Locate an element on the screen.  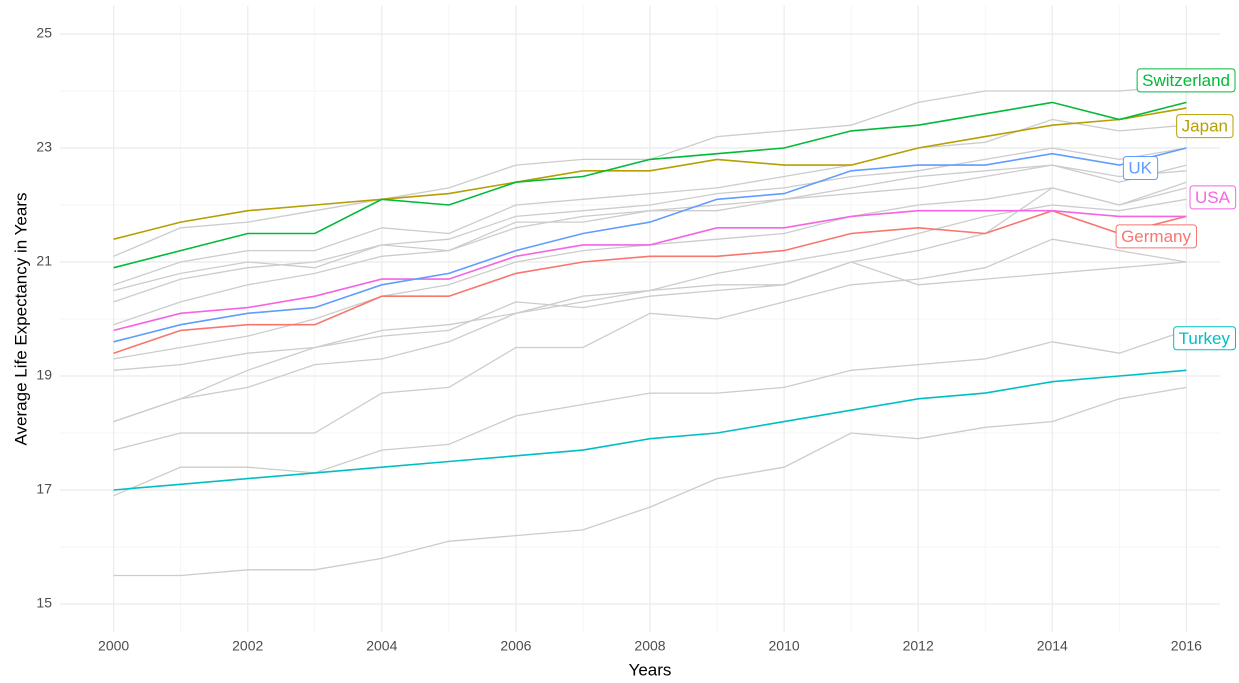
series-label: Germany is located at coordinates (1156, 236).